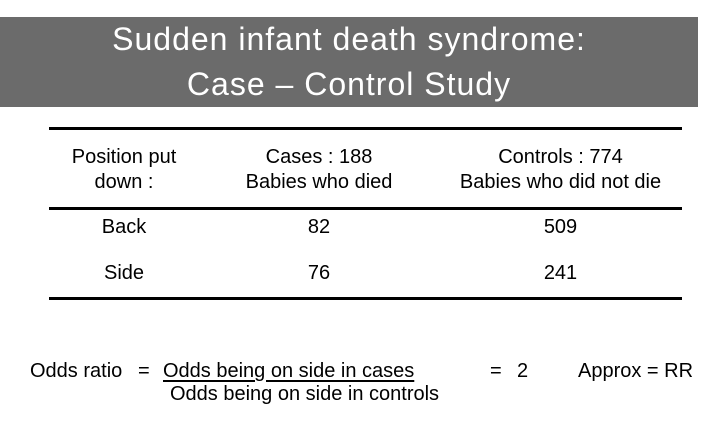 Image resolution: width=705 pixels, height=422 pixels. I want to click on row-back-position: Back, so click(124, 227).